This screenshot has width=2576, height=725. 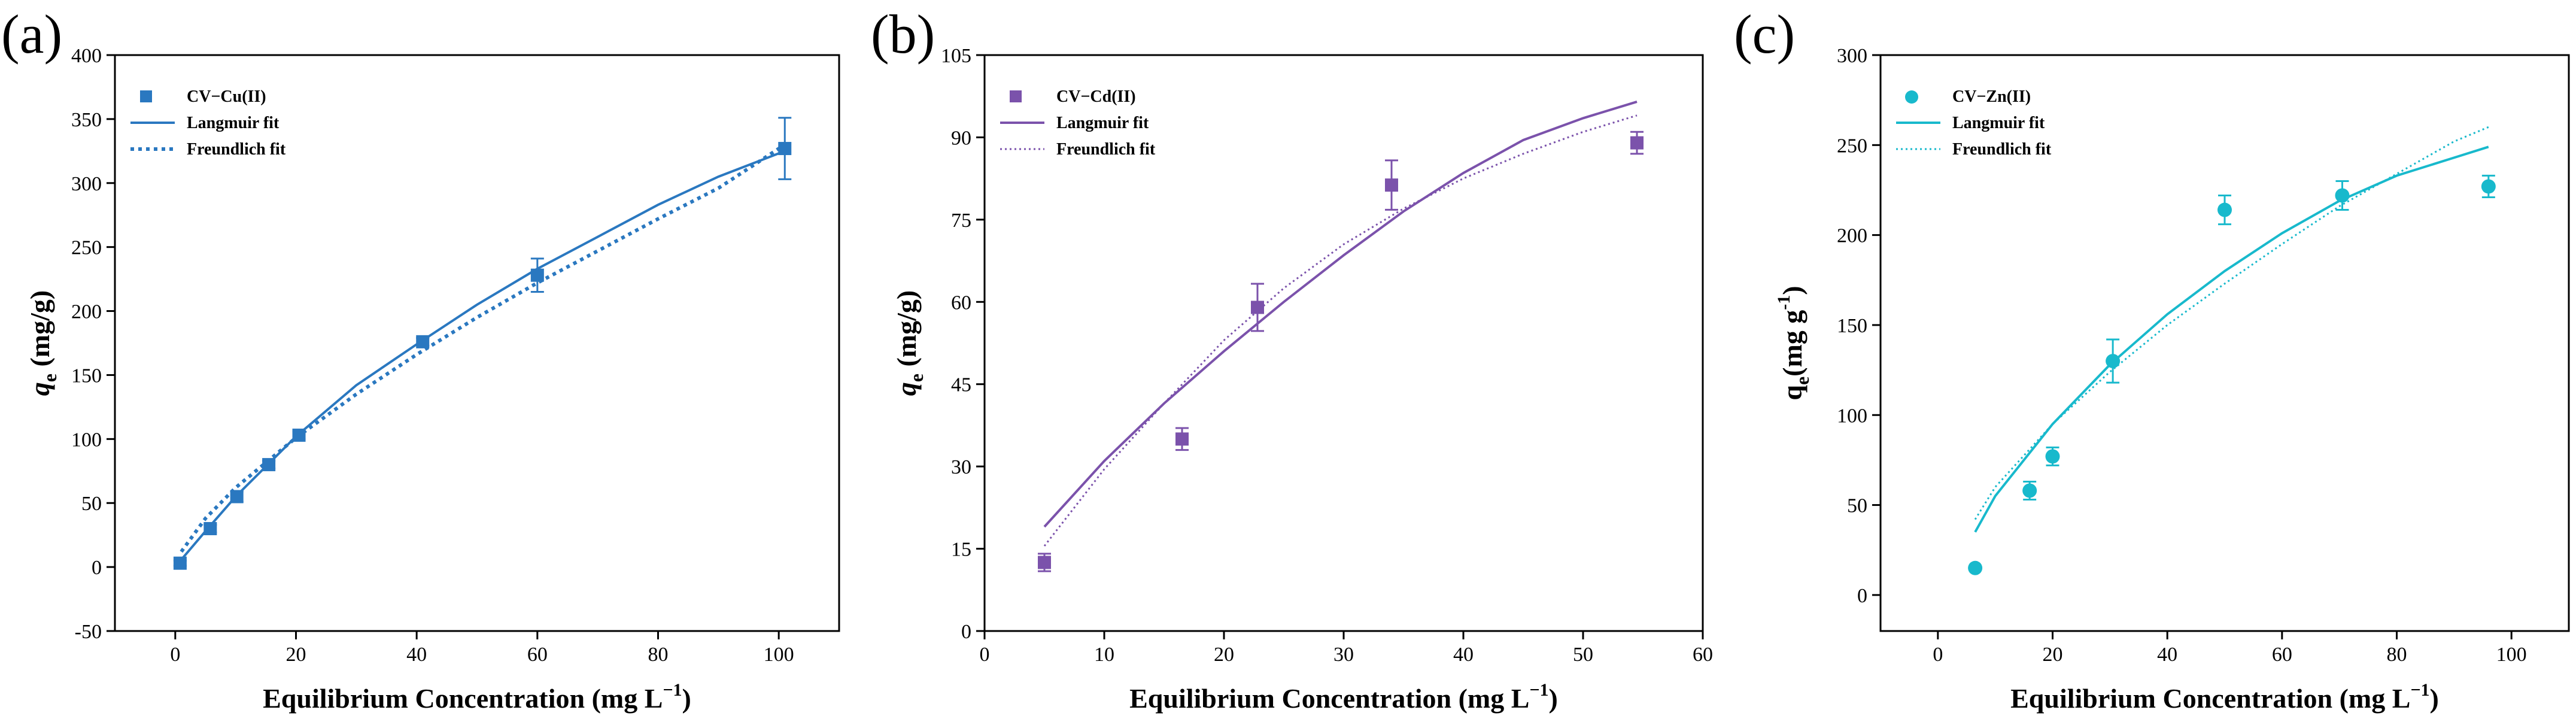 What do you see at coordinates (1344, 655) in the screenshot?
I see `x-tick-label: 30` at bounding box center [1344, 655].